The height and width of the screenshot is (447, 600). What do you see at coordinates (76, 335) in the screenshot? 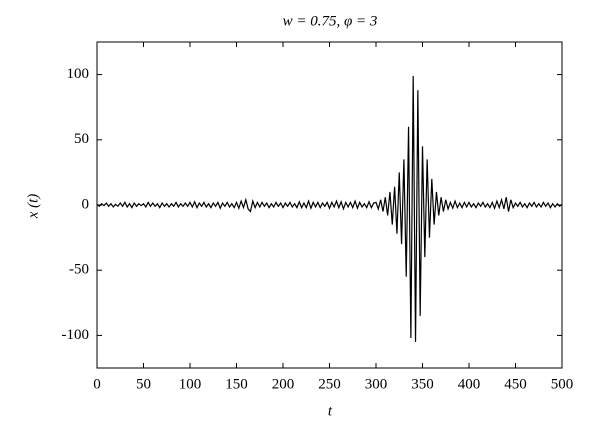
I see `y-tick-label: -100` at bounding box center [76, 335].